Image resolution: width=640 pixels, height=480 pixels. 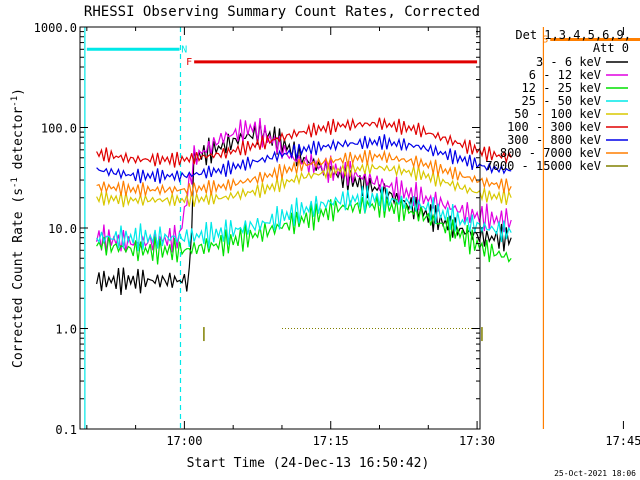 I want to click on legend-label: 300 - 800 keV, so click(x=554, y=140).